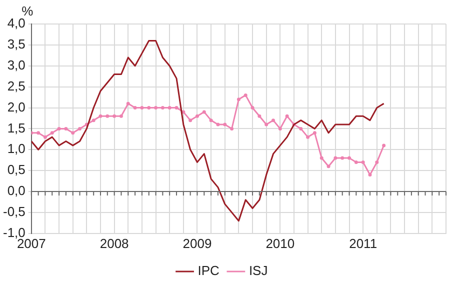  What do you see at coordinates (197, 243) in the screenshot?
I see `x-tick-label: 2009` at bounding box center [197, 243].